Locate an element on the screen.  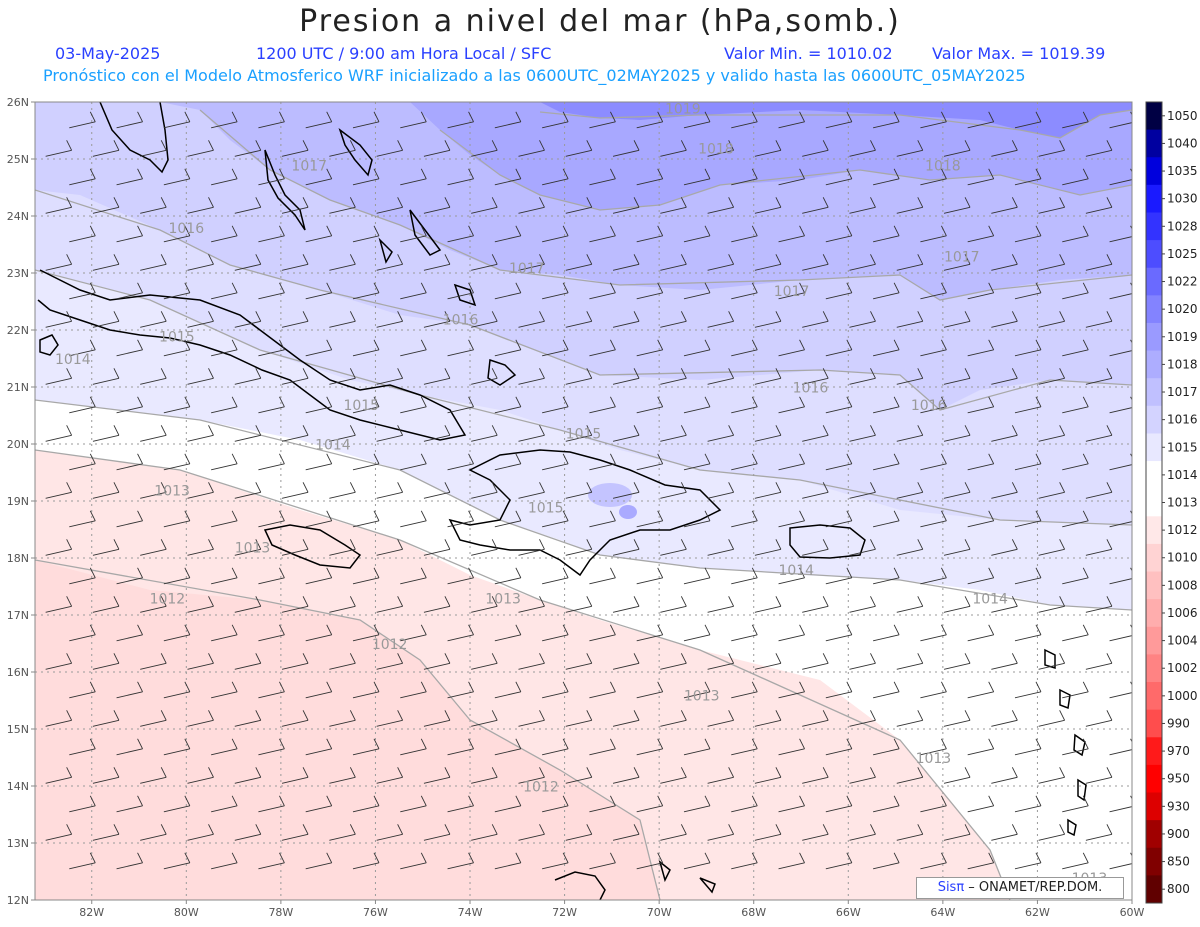
isobar-label: 1019 is located at coordinates (683, 109).